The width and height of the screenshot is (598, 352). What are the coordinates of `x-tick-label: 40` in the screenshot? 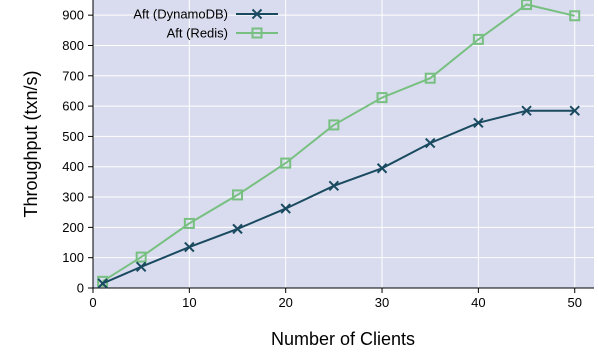 It's located at (478, 302).